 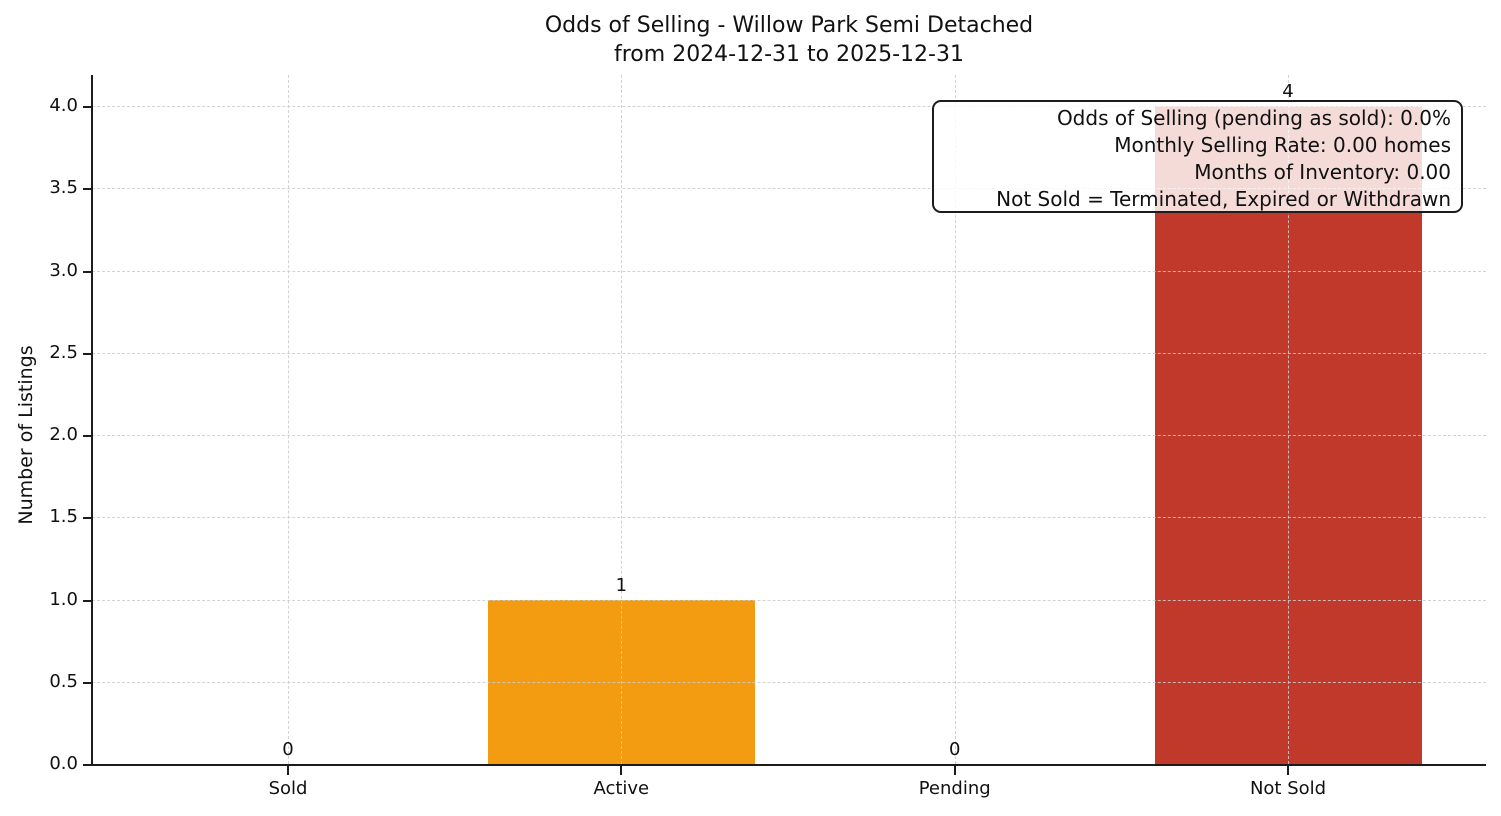 What do you see at coordinates (63, 270) in the screenshot?
I see `y-tick-label: 3.0` at bounding box center [63, 270].